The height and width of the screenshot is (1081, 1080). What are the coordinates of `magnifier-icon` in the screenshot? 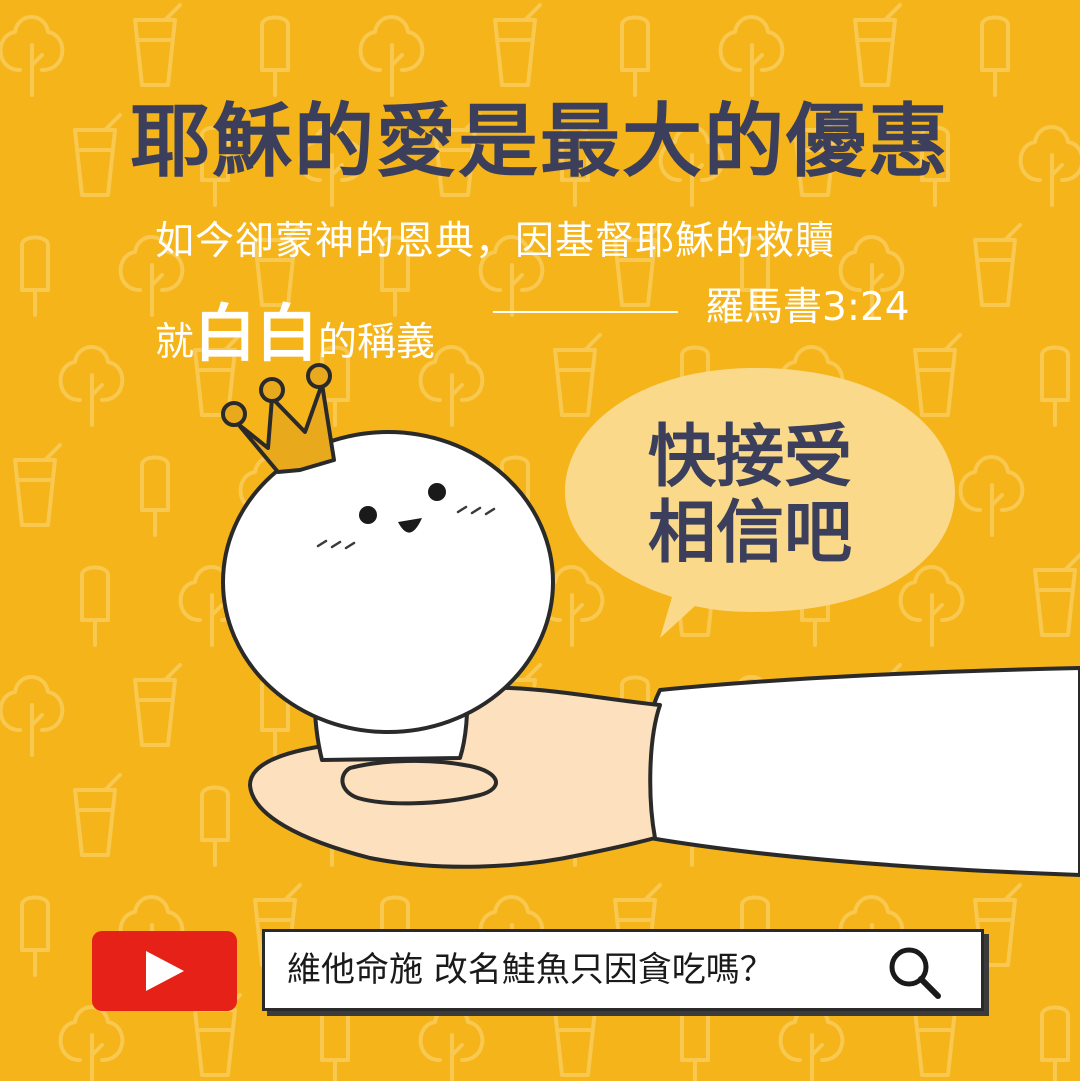 It's located at (914, 972).